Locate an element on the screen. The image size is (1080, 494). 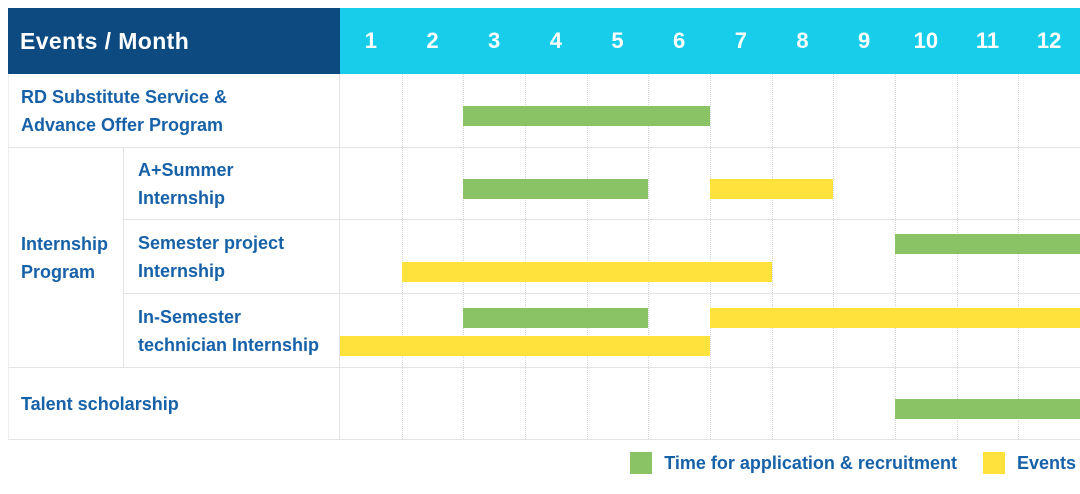
month-label: 8 is located at coordinates (802, 40).